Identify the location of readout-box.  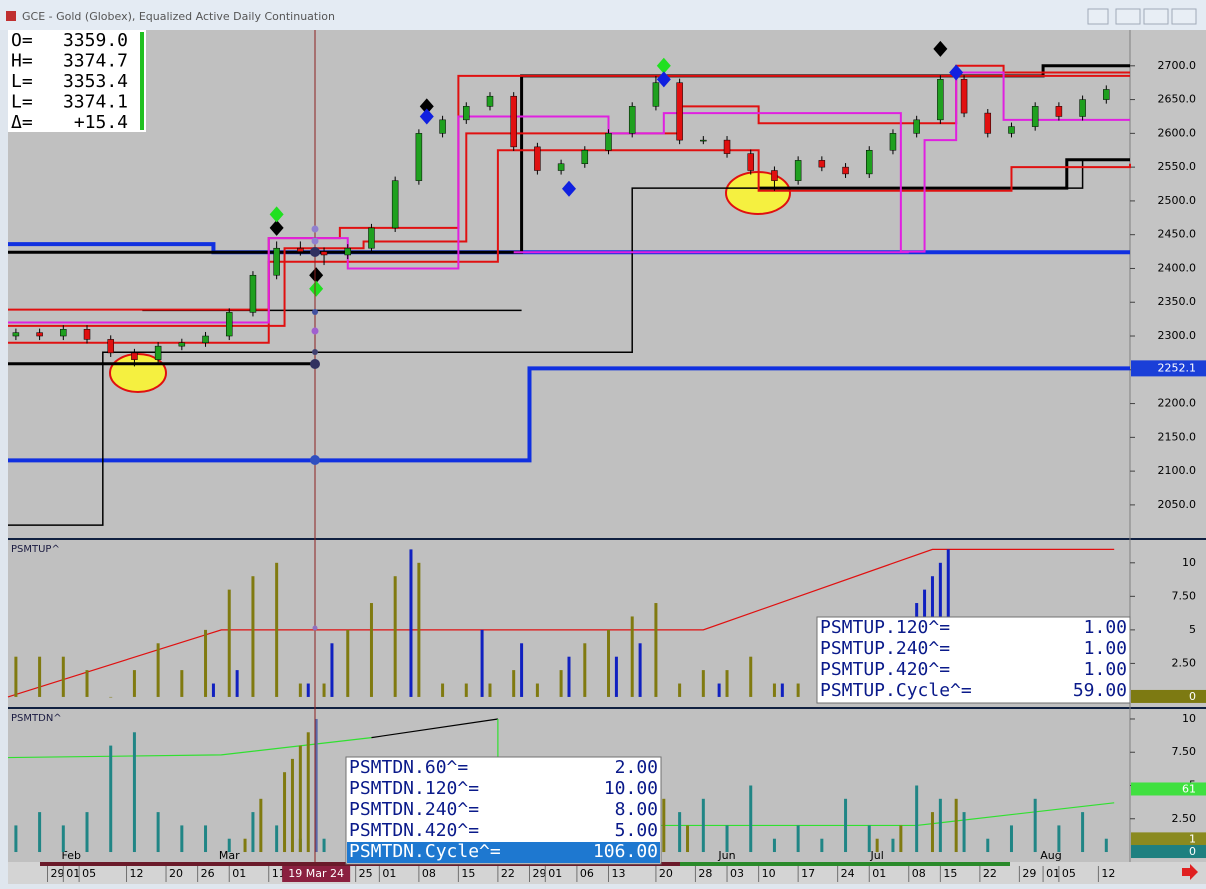
(973, 660).